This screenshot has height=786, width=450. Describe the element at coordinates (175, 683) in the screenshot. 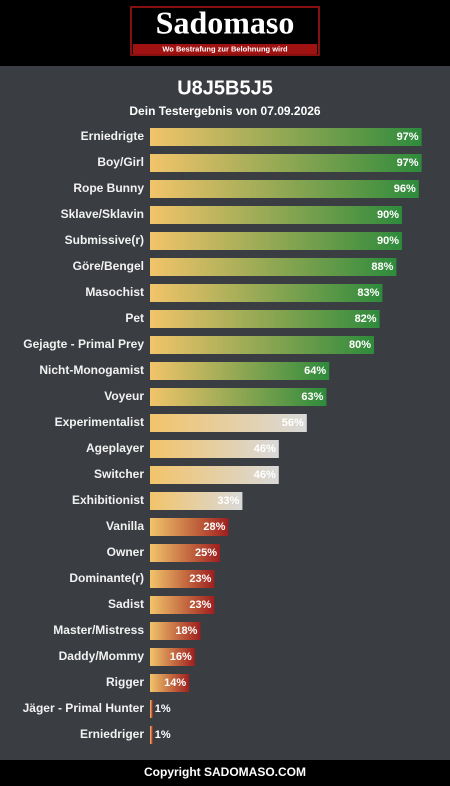

I see `value-label: 14%` at that location.